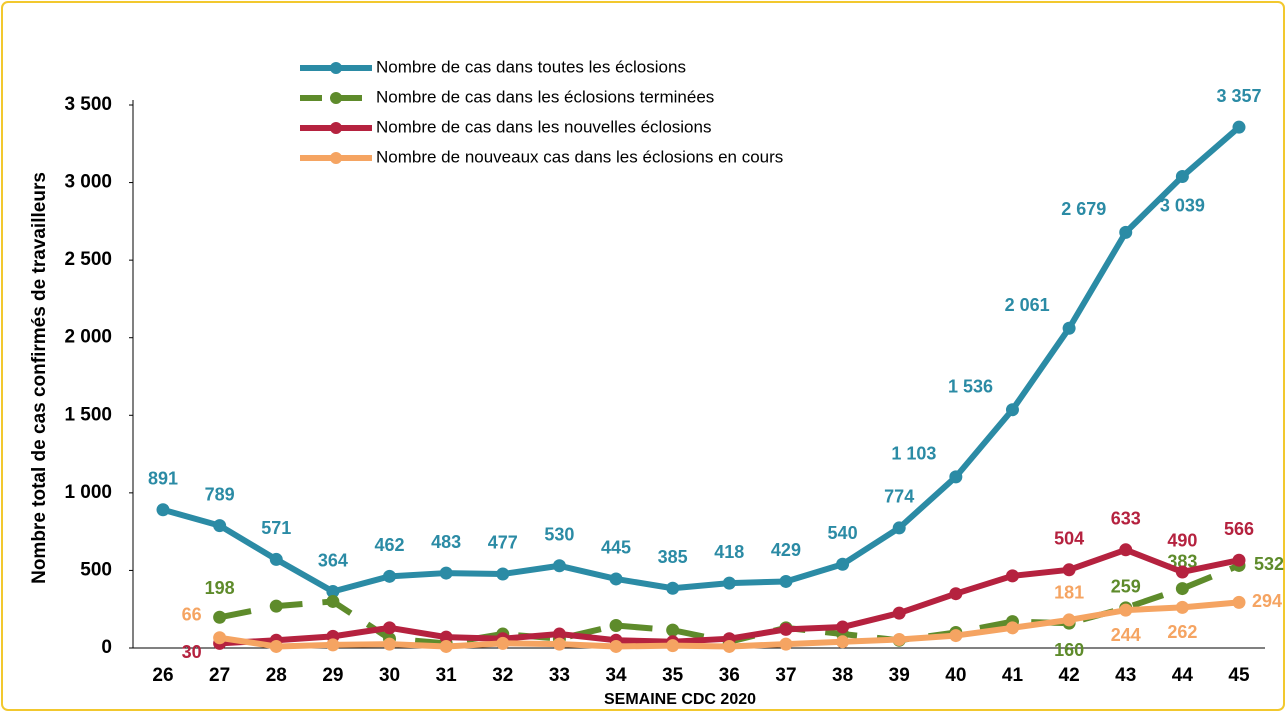  What do you see at coordinates (276, 675) in the screenshot?
I see `x-tick-label: 28` at bounding box center [276, 675].